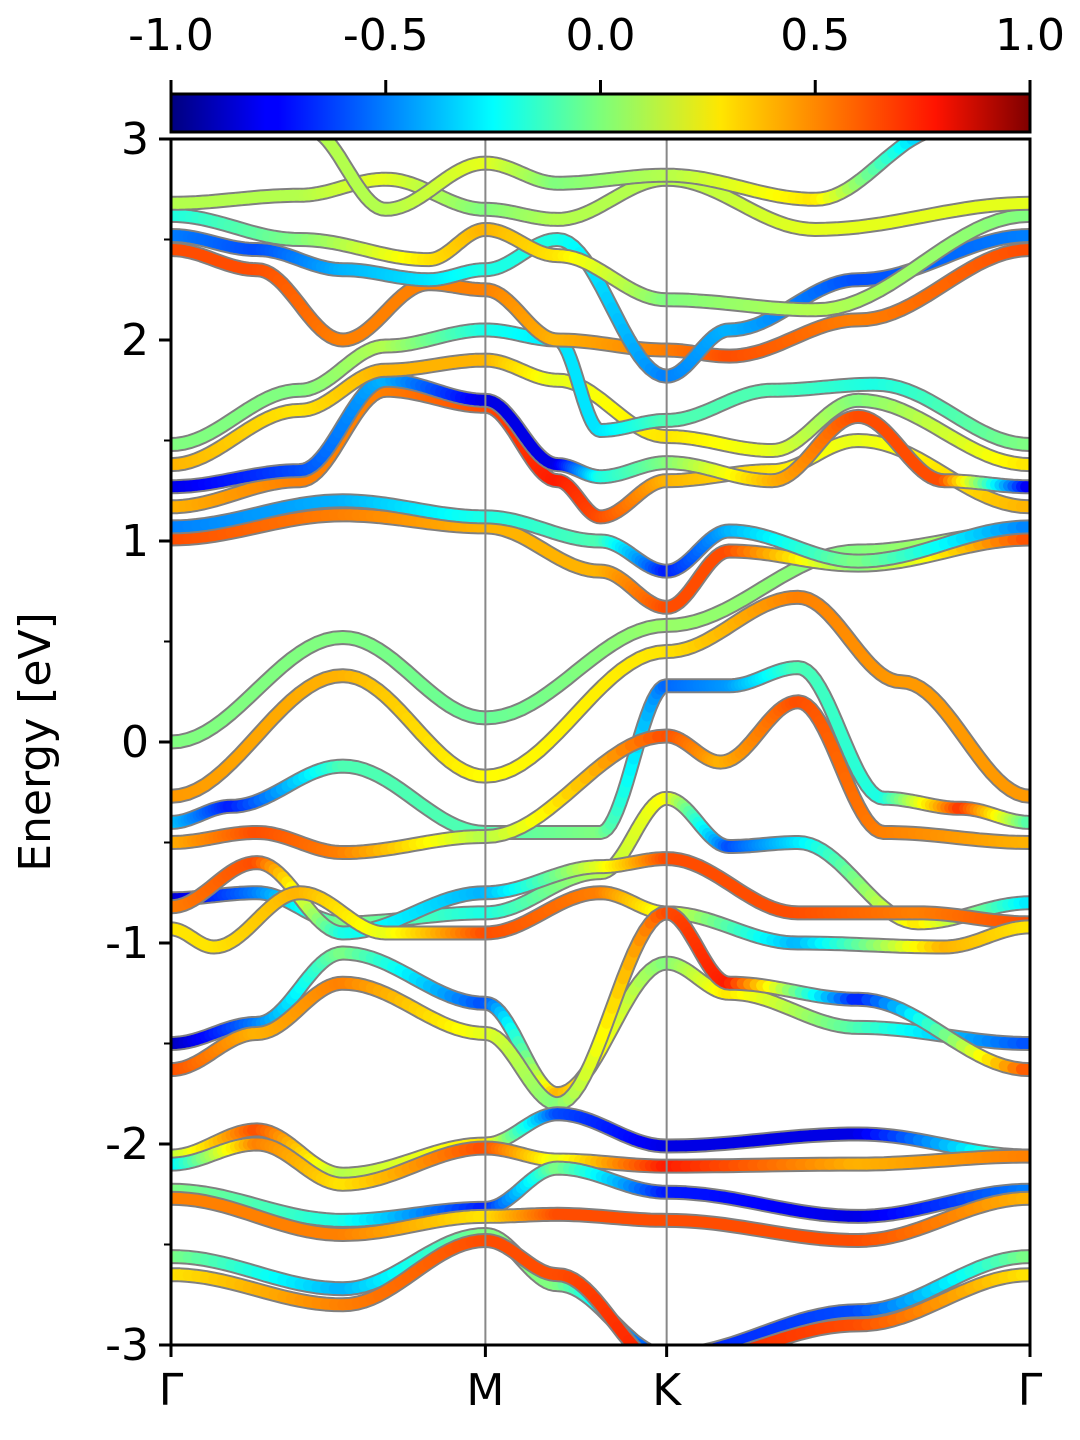 The height and width of the screenshot is (1440, 1080). I want to click on y-axis-ticks: -3 -2 -1 0 1 2 3, so click(138, 742).